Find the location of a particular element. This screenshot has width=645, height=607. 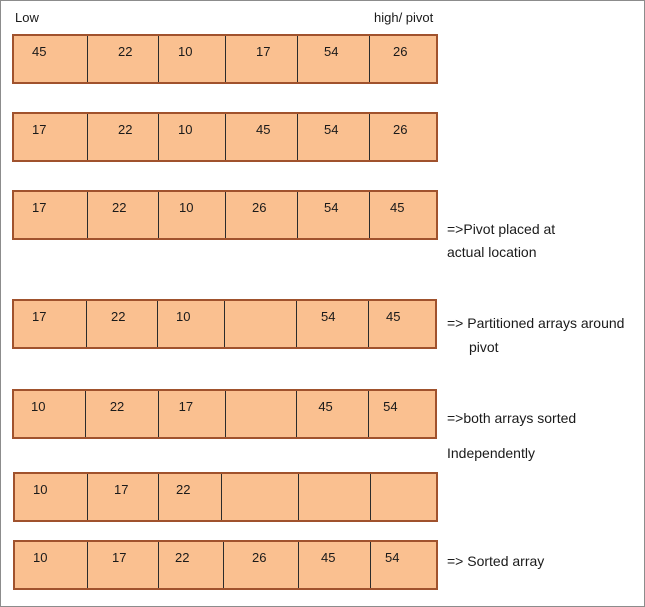

array-row-5: 10 22 17 45 54 is located at coordinates (224, 414).